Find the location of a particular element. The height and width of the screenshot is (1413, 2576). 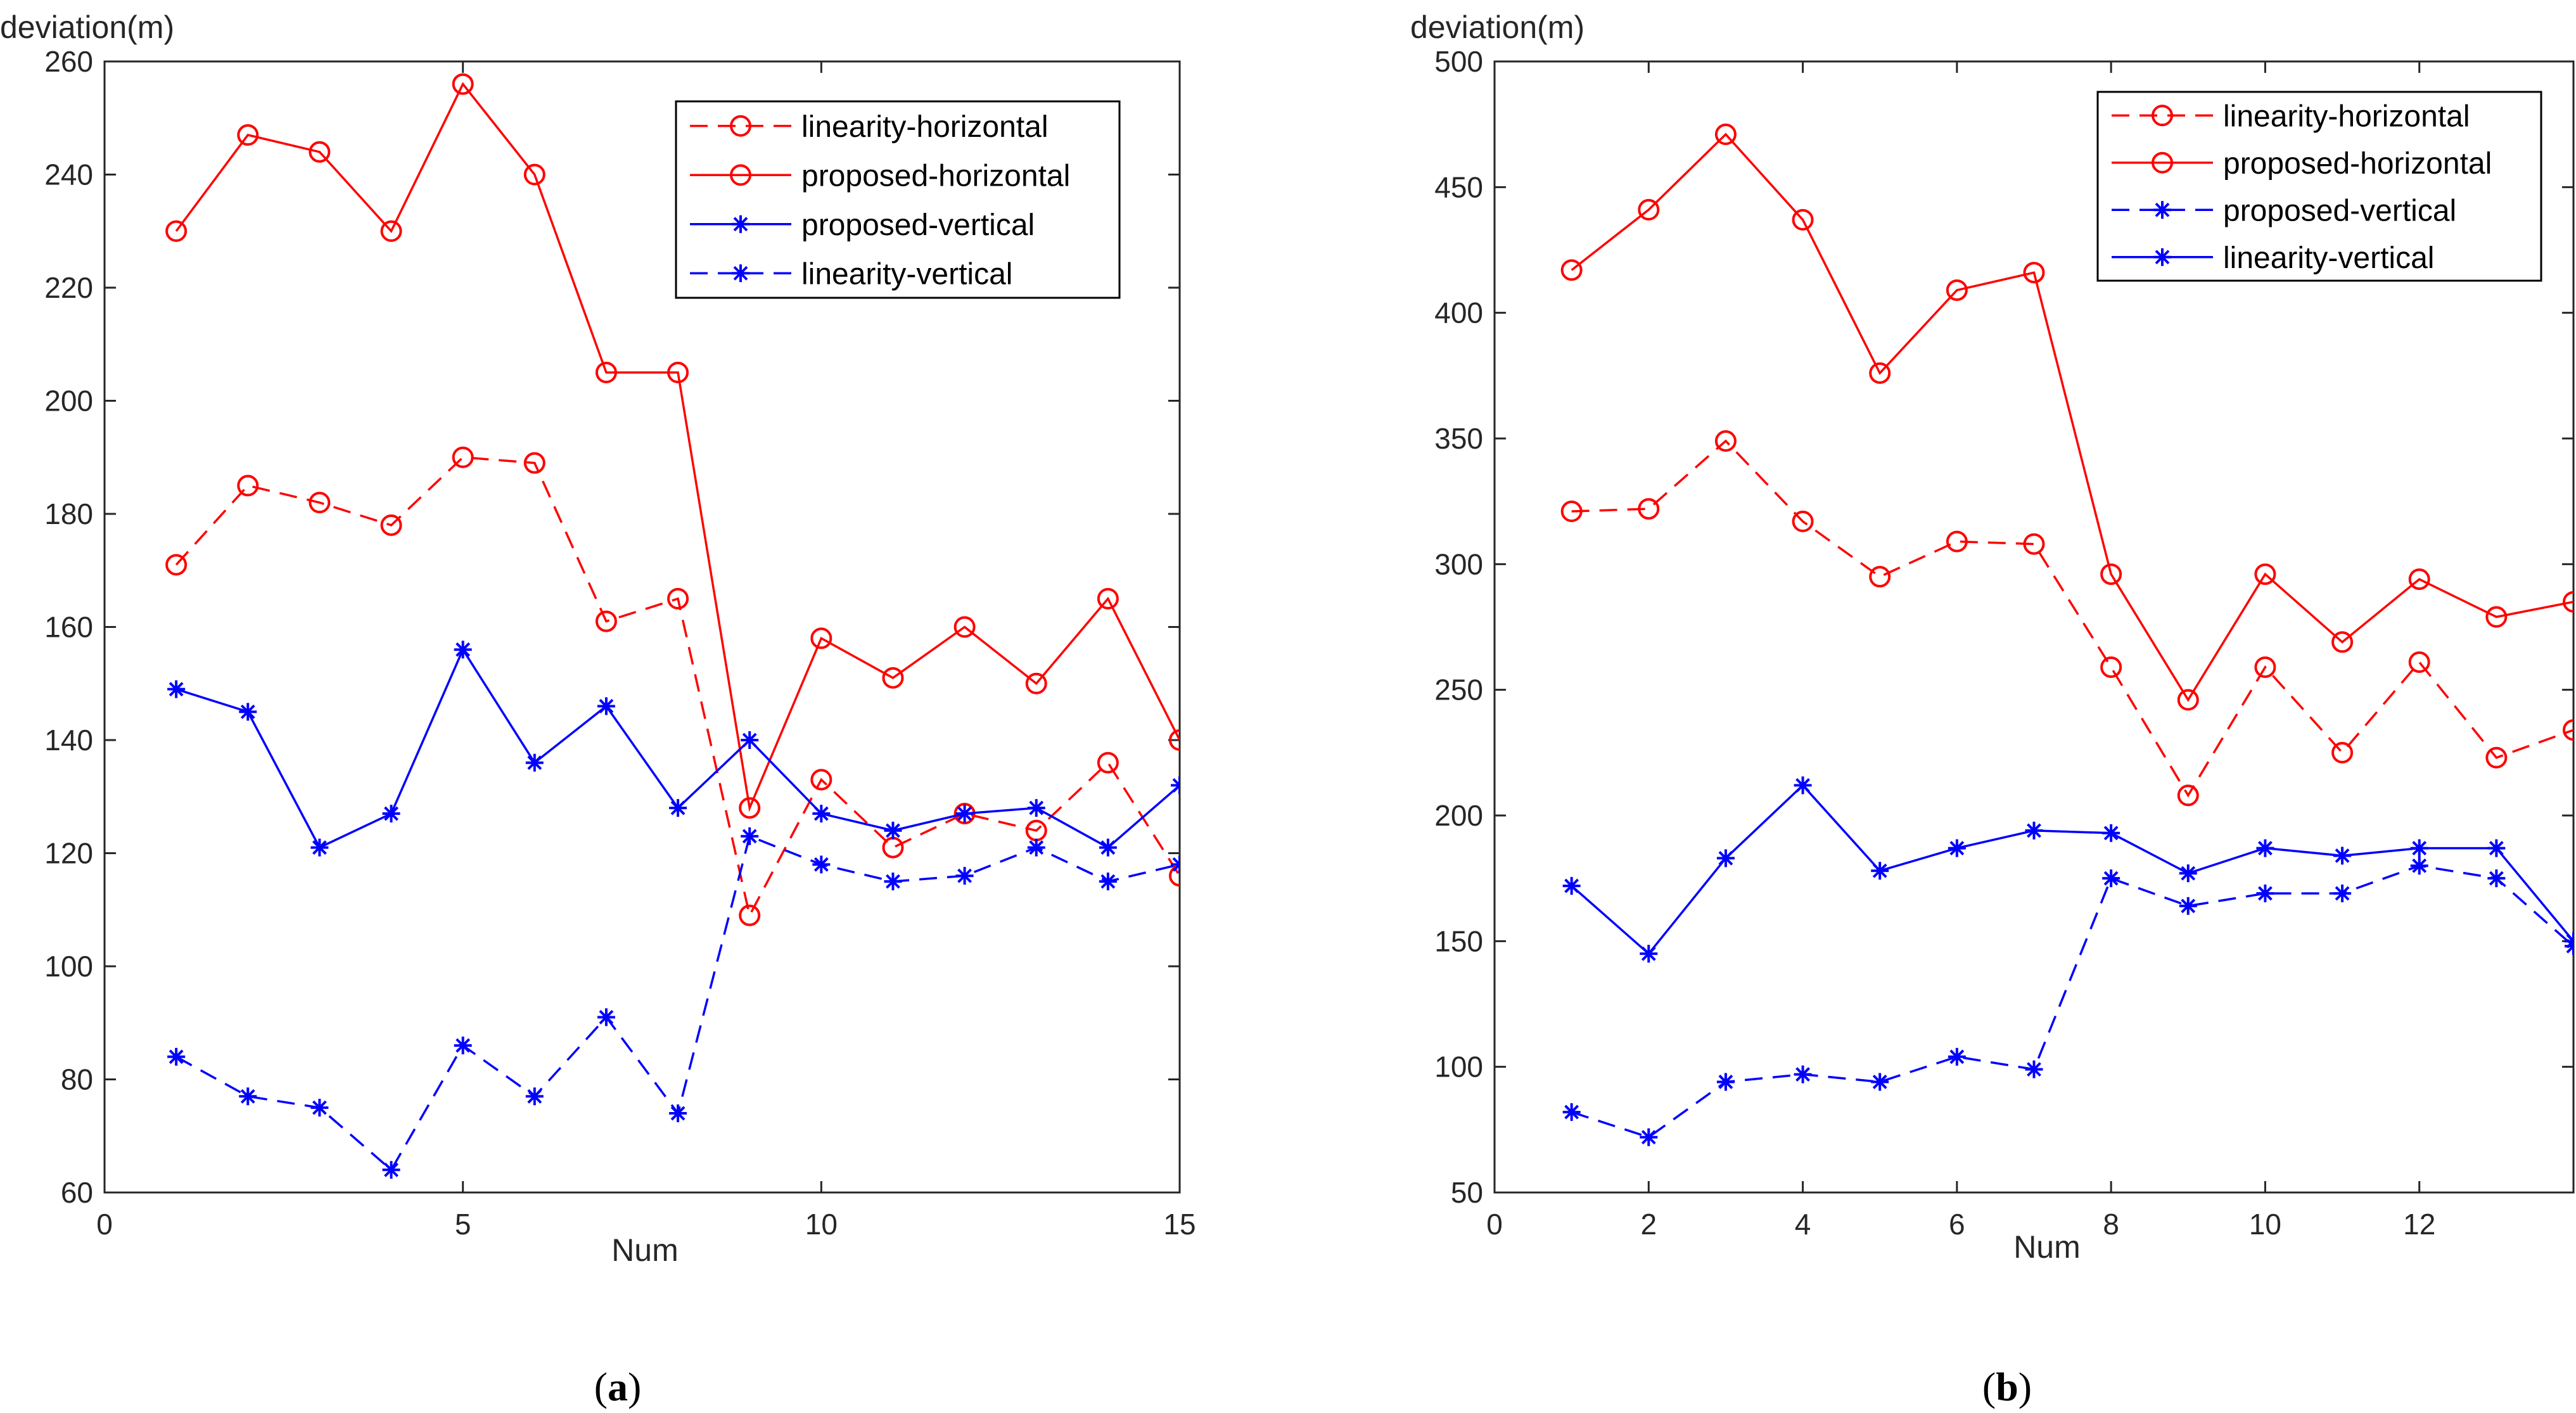

legend-label: linearity-horizontal is located at coordinates (925, 127).